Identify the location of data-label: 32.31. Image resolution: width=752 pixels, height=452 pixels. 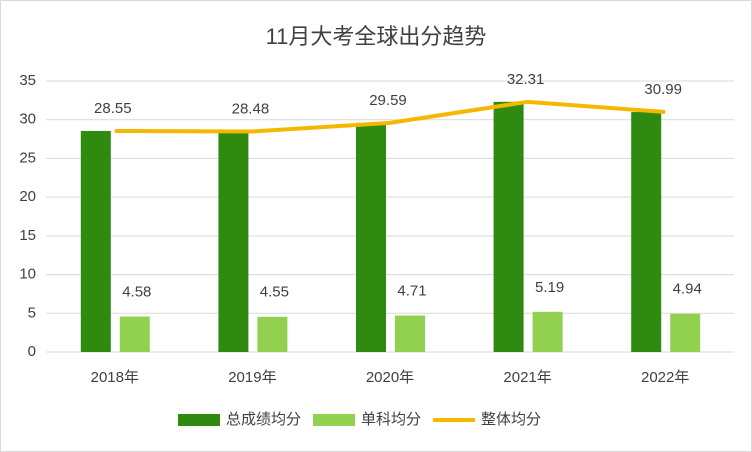
(526, 79).